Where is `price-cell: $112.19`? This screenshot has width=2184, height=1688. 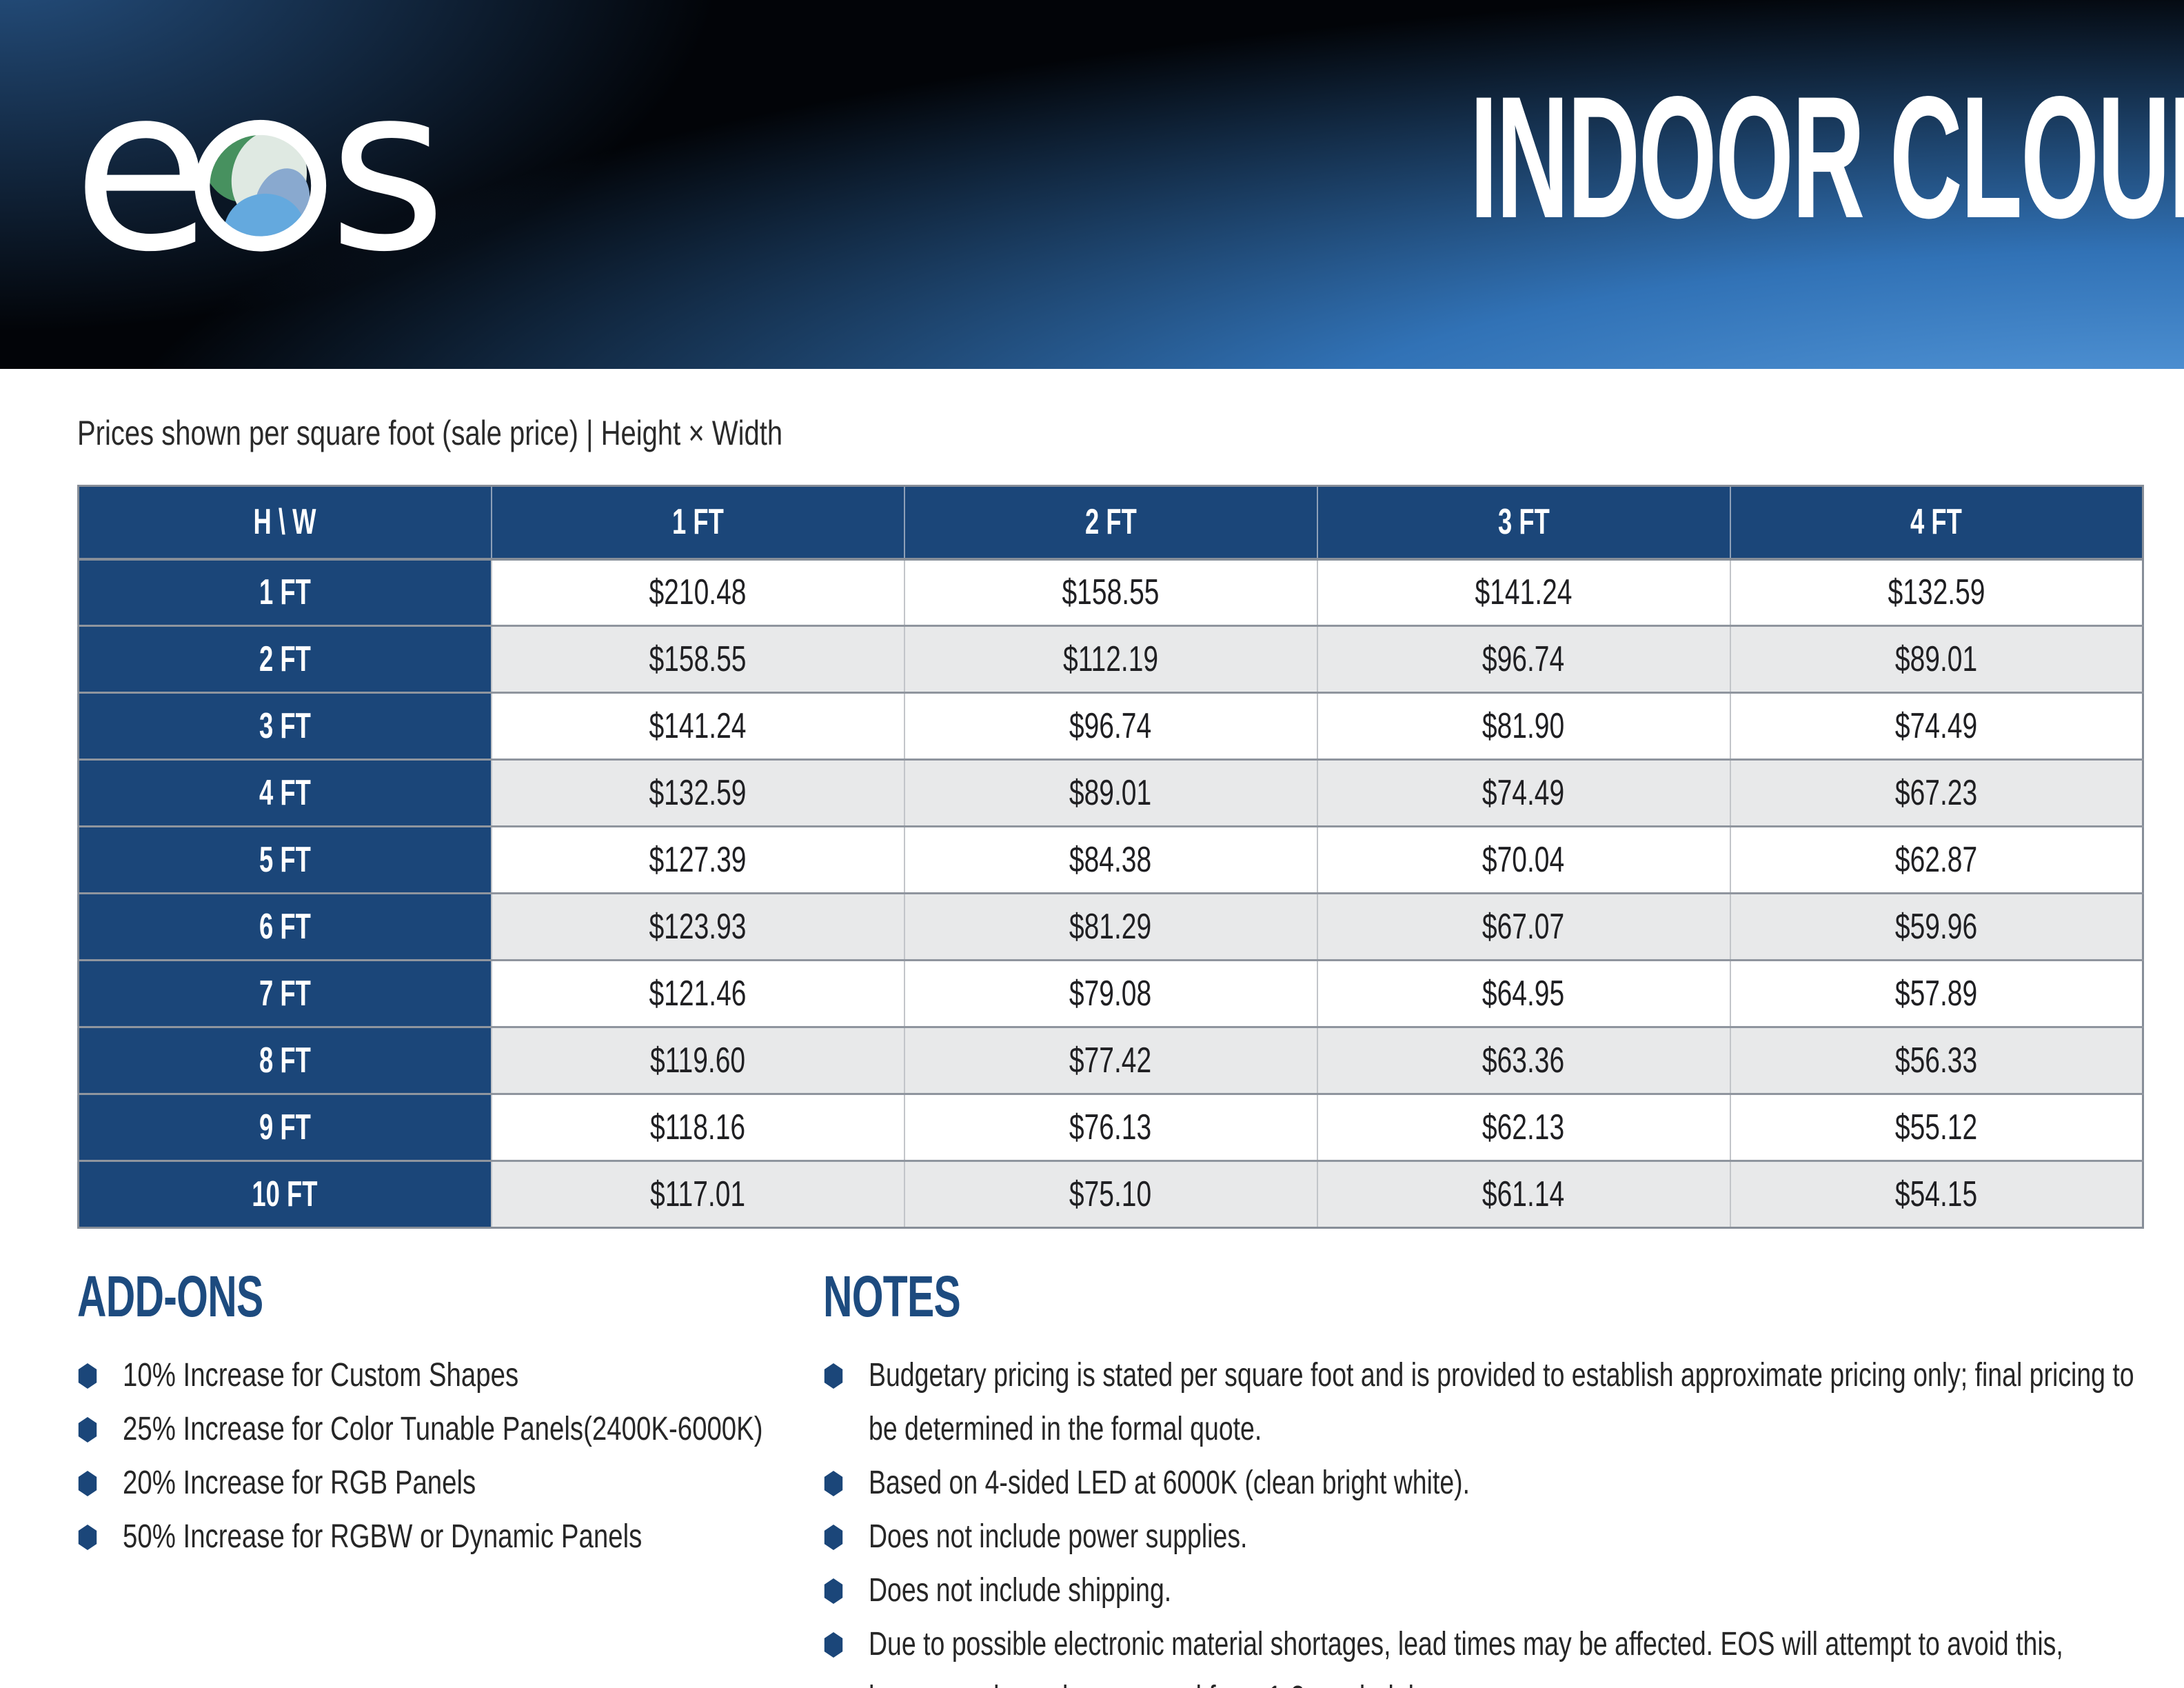 price-cell: $112.19 is located at coordinates (1110, 659).